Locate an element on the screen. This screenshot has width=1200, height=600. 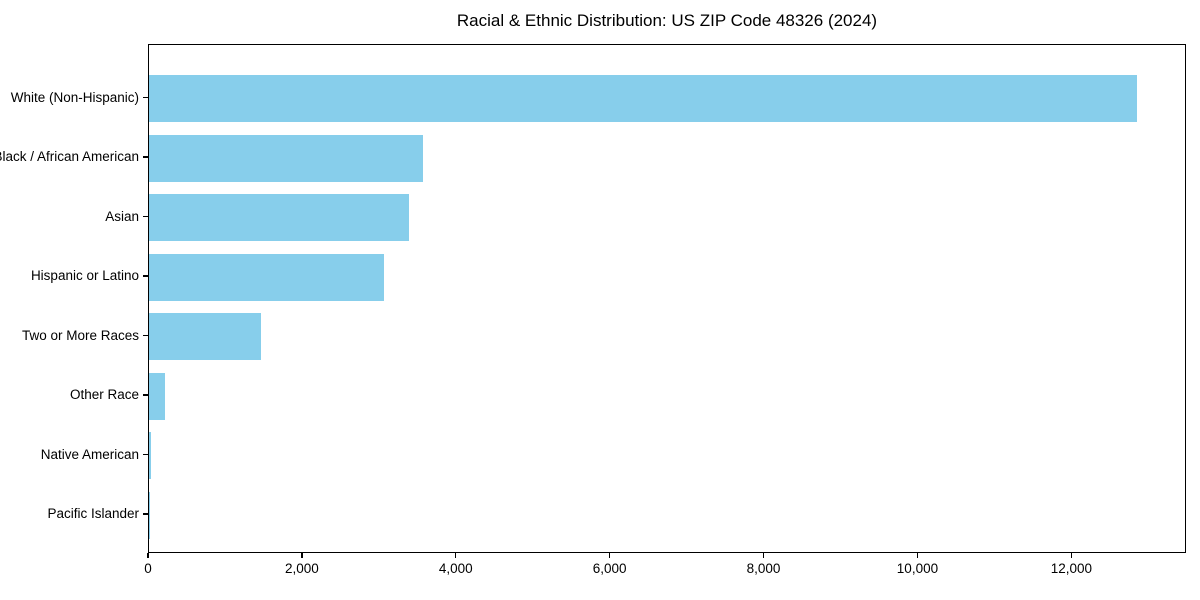
y-axis-label-two-or-more-races: Two or More Races is located at coordinates (80, 335).